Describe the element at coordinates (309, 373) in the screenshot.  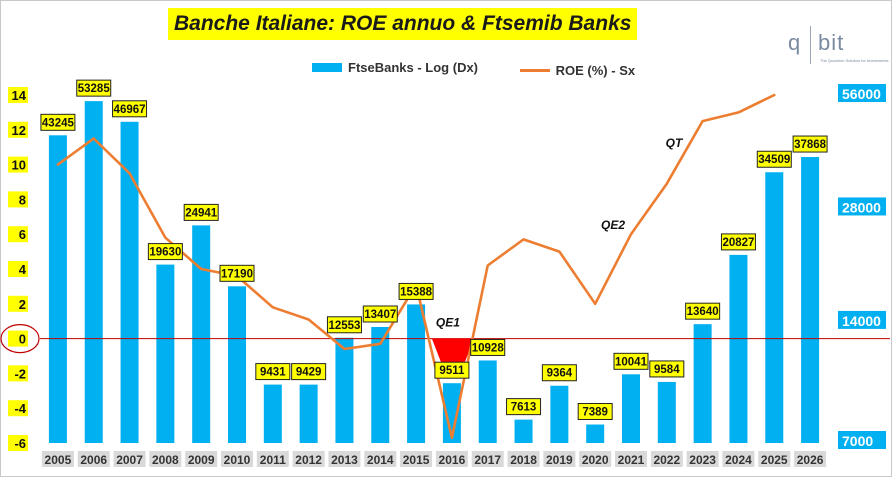
I see `data-label-2012: 9429` at that location.